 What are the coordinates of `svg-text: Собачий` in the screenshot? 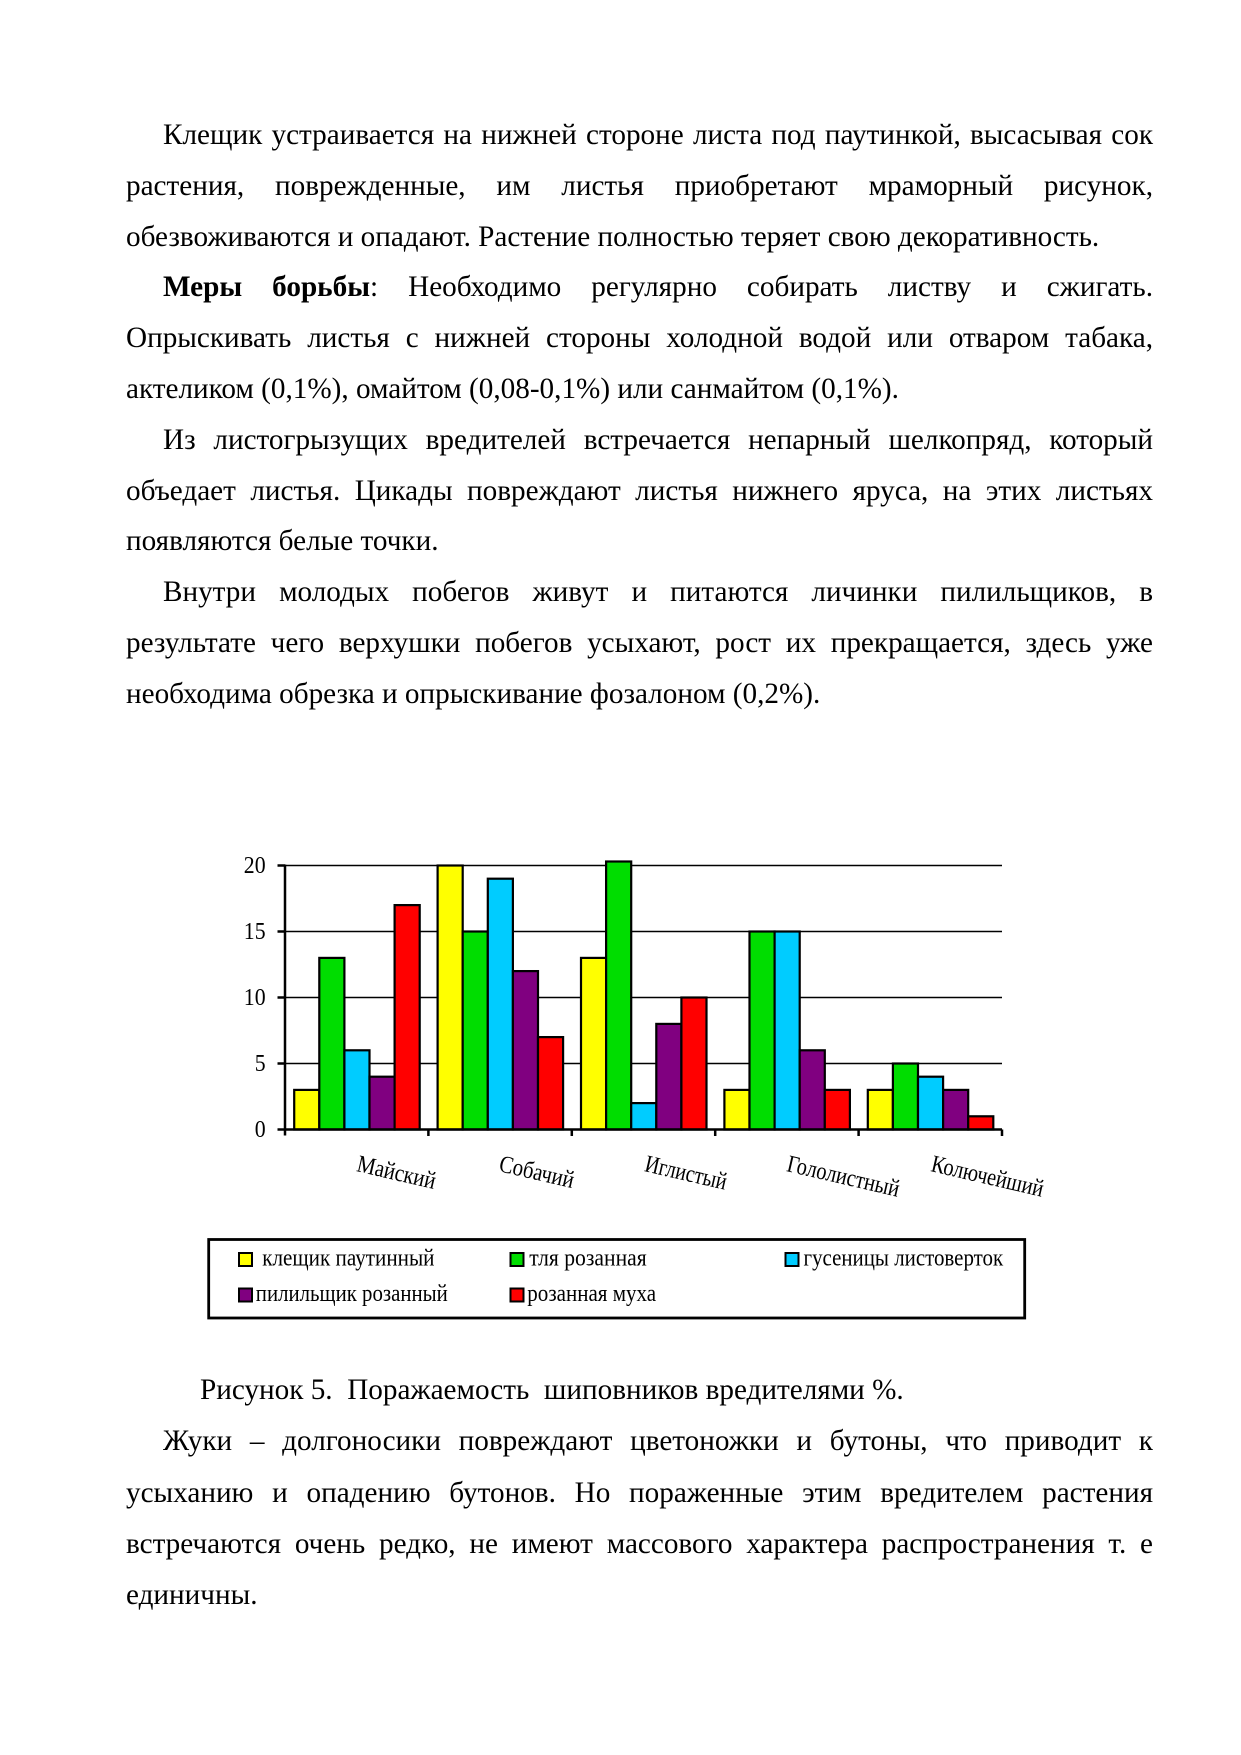 It's located at (537, 1172).